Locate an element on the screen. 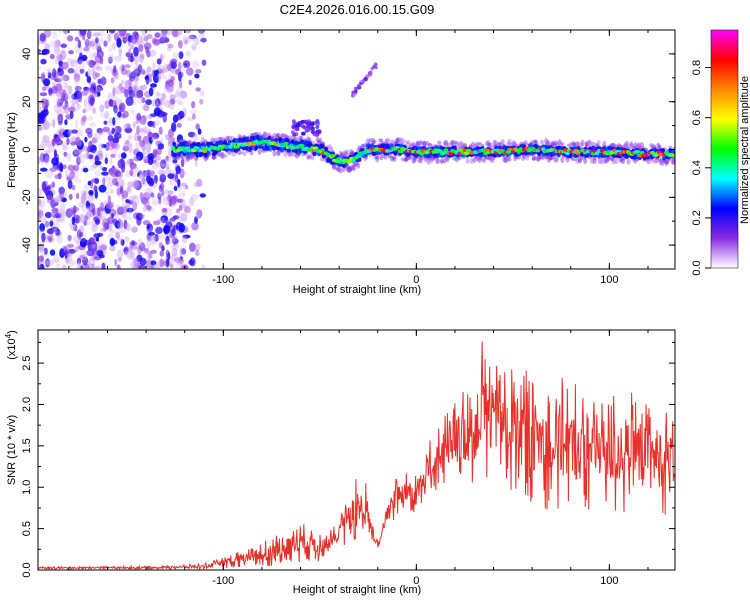 This screenshot has width=750, height=605. y-tick-label: -40 is located at coordinates (27, 245).